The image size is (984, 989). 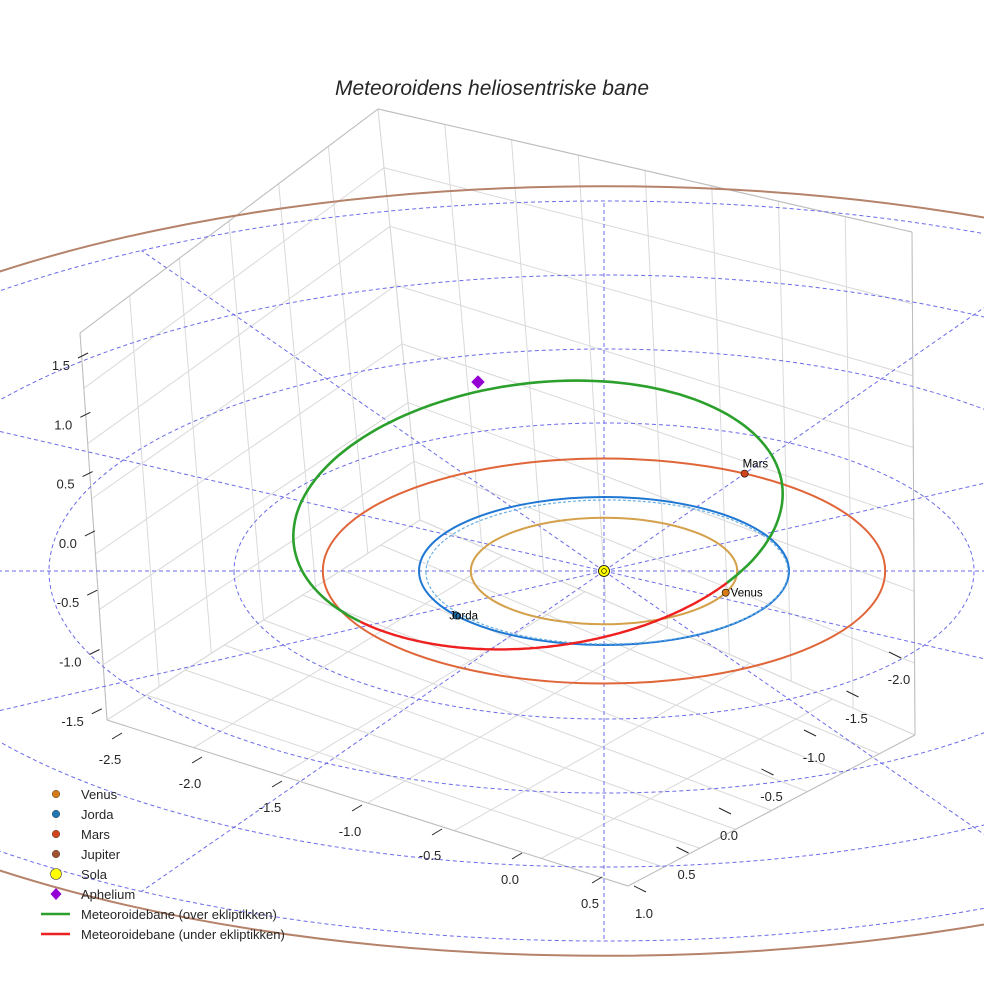 What do you see at coordinates (744, 473) in the screenshot?
I see `mars-marker` at bounding box center [744, 473].